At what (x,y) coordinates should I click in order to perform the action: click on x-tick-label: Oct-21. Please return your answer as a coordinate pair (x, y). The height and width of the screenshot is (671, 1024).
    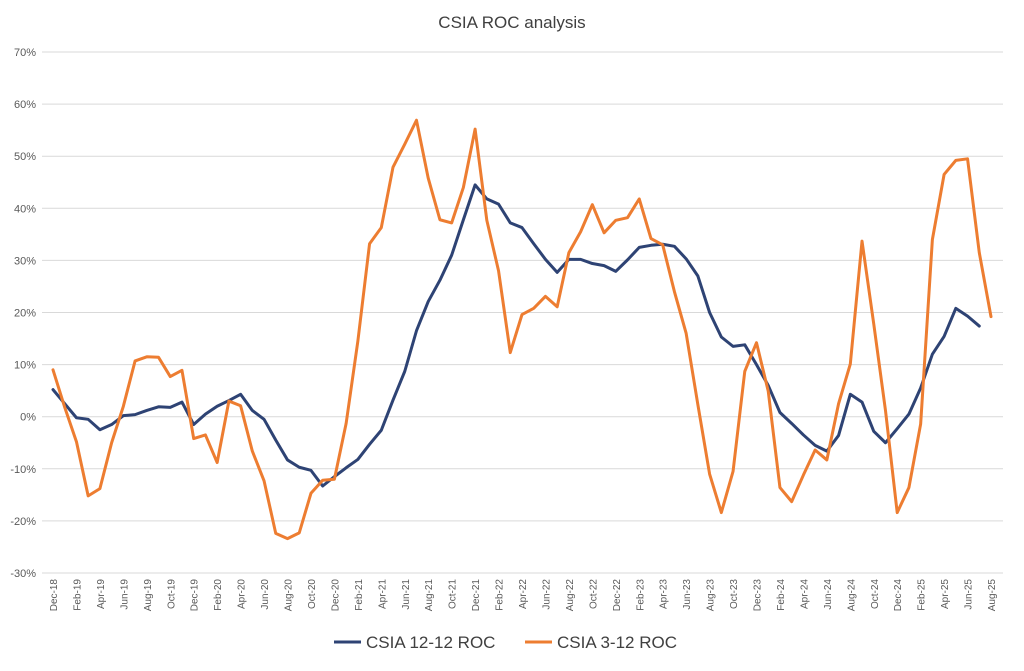
    Looking at the image, I should click on (453, 594).